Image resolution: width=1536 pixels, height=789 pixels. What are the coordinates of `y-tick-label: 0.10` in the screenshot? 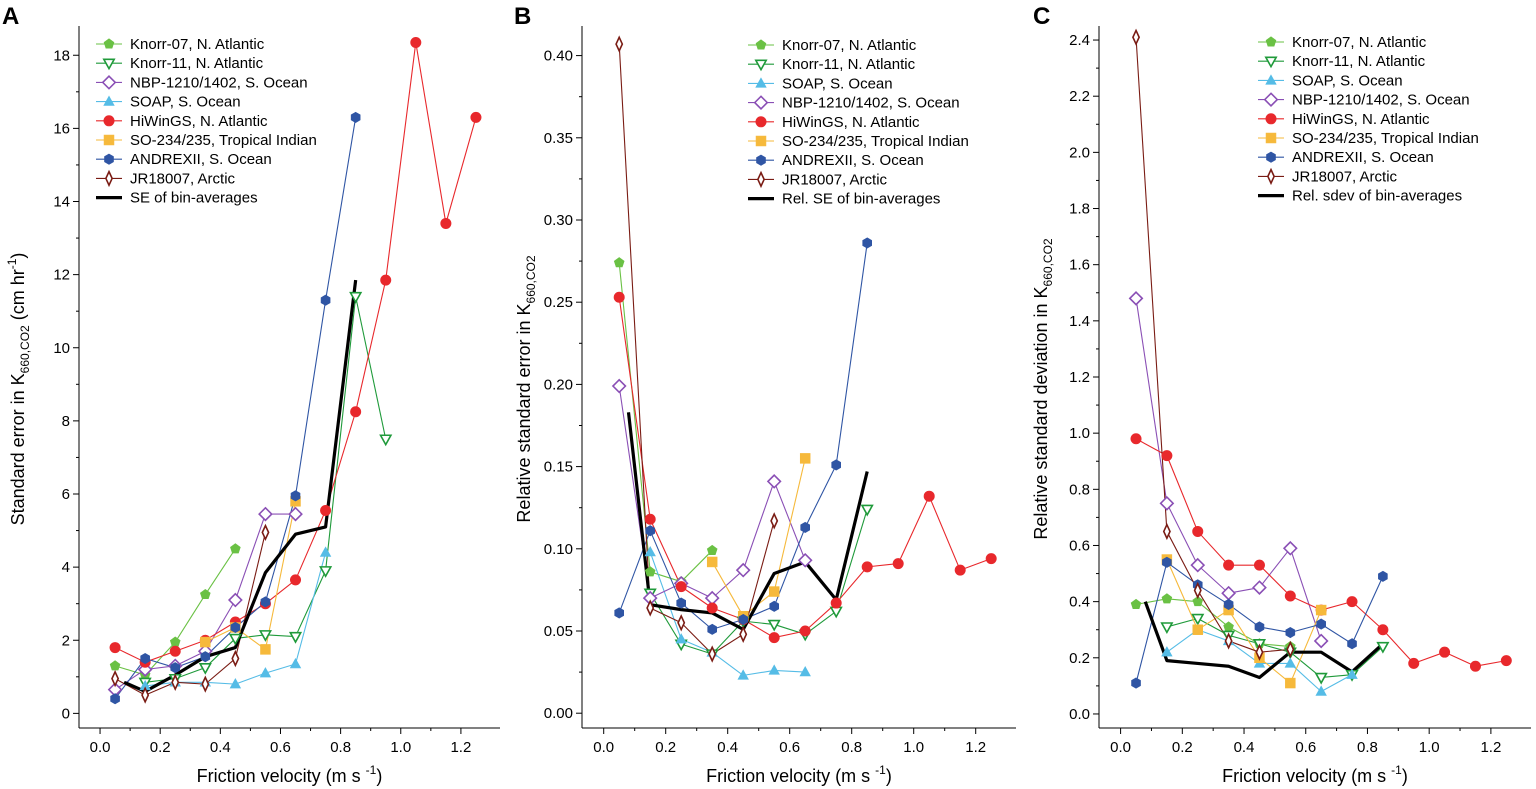 It's located at (558, 549).